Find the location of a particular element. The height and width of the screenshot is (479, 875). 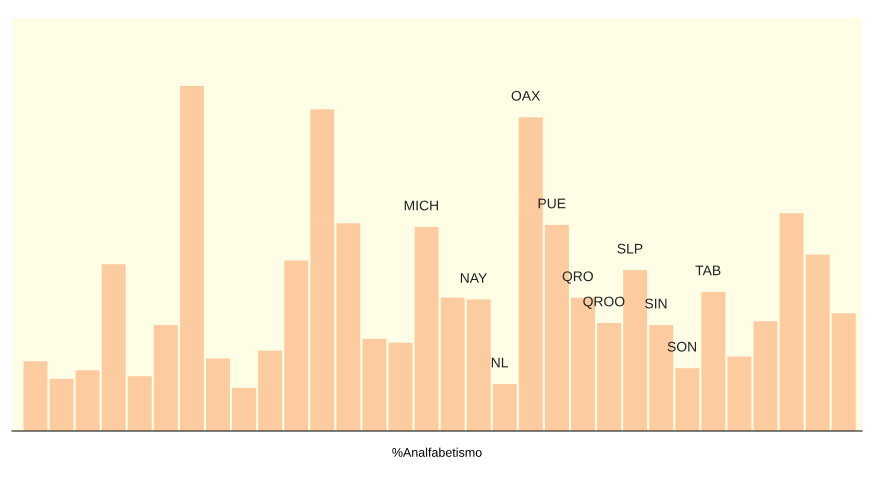

x-tick-label: SON is located at coordinates (682, 347).